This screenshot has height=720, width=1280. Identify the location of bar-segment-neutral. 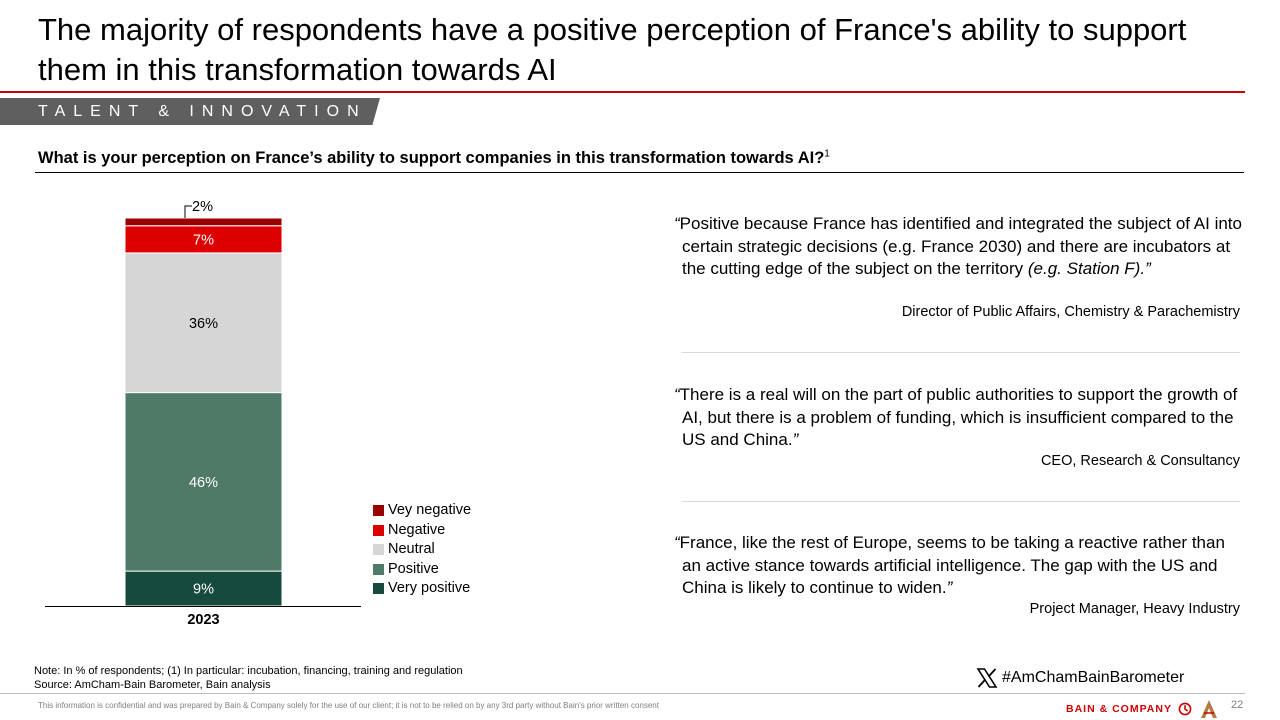
(203, 323).